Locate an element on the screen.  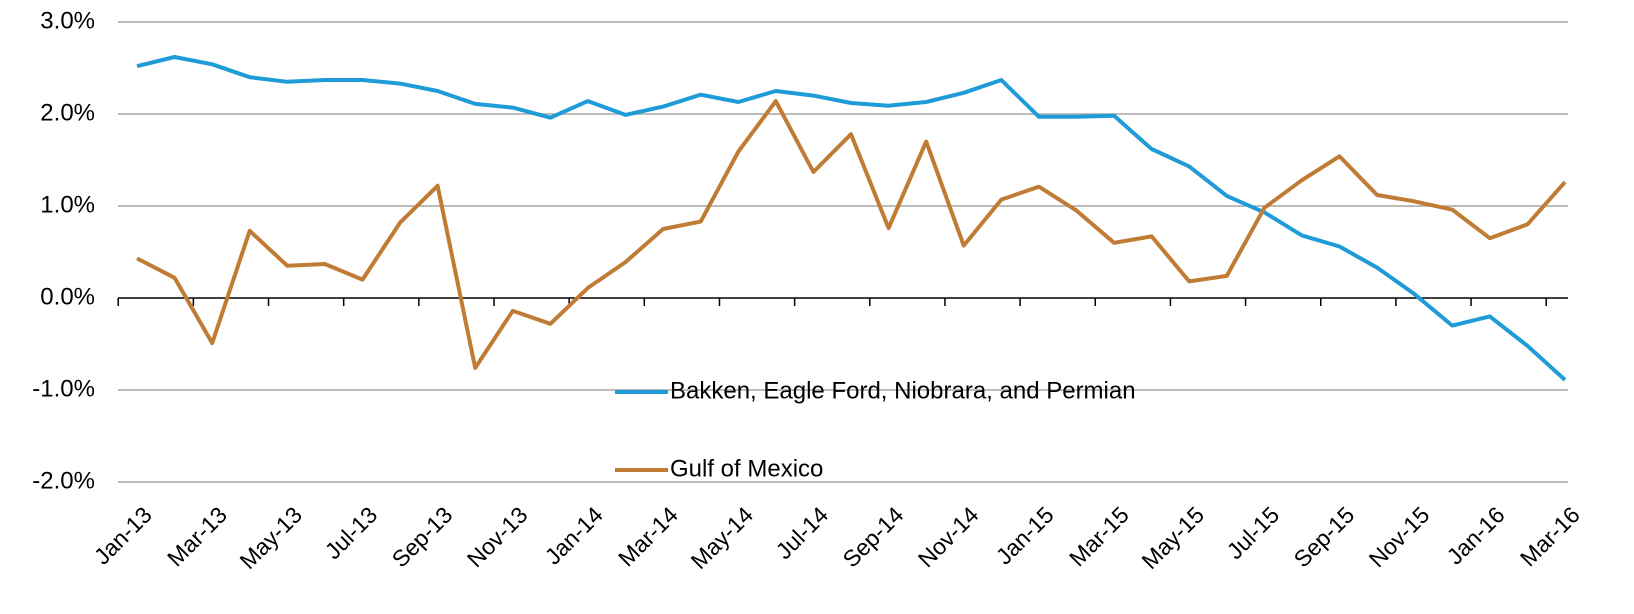
x-tick-label: May-13 is located at coordinates (271, 537).